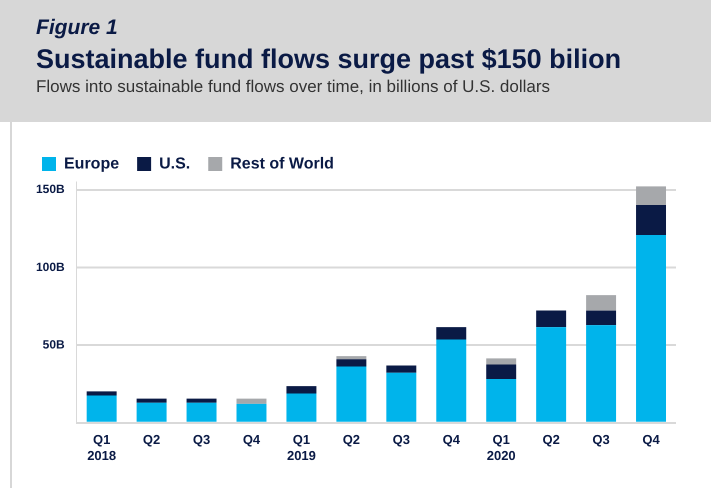 The width and height of the screenshot is (711, 488). Describe the element at coordinates (282, 163) in the screenshot. I see `legend-label: Rest of World` at that location.